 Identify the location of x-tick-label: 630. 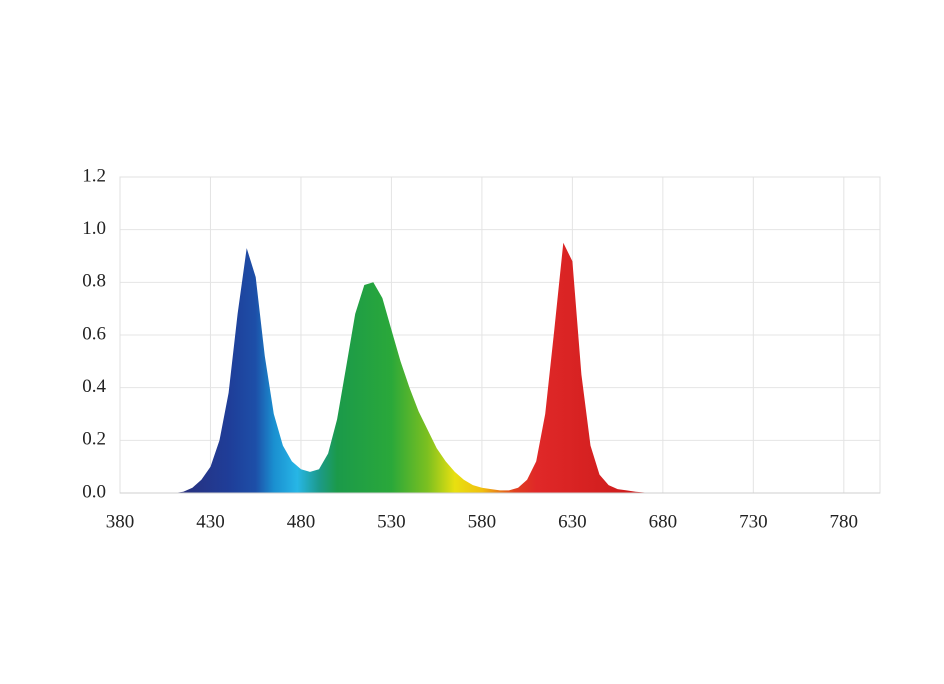
(572, 521).